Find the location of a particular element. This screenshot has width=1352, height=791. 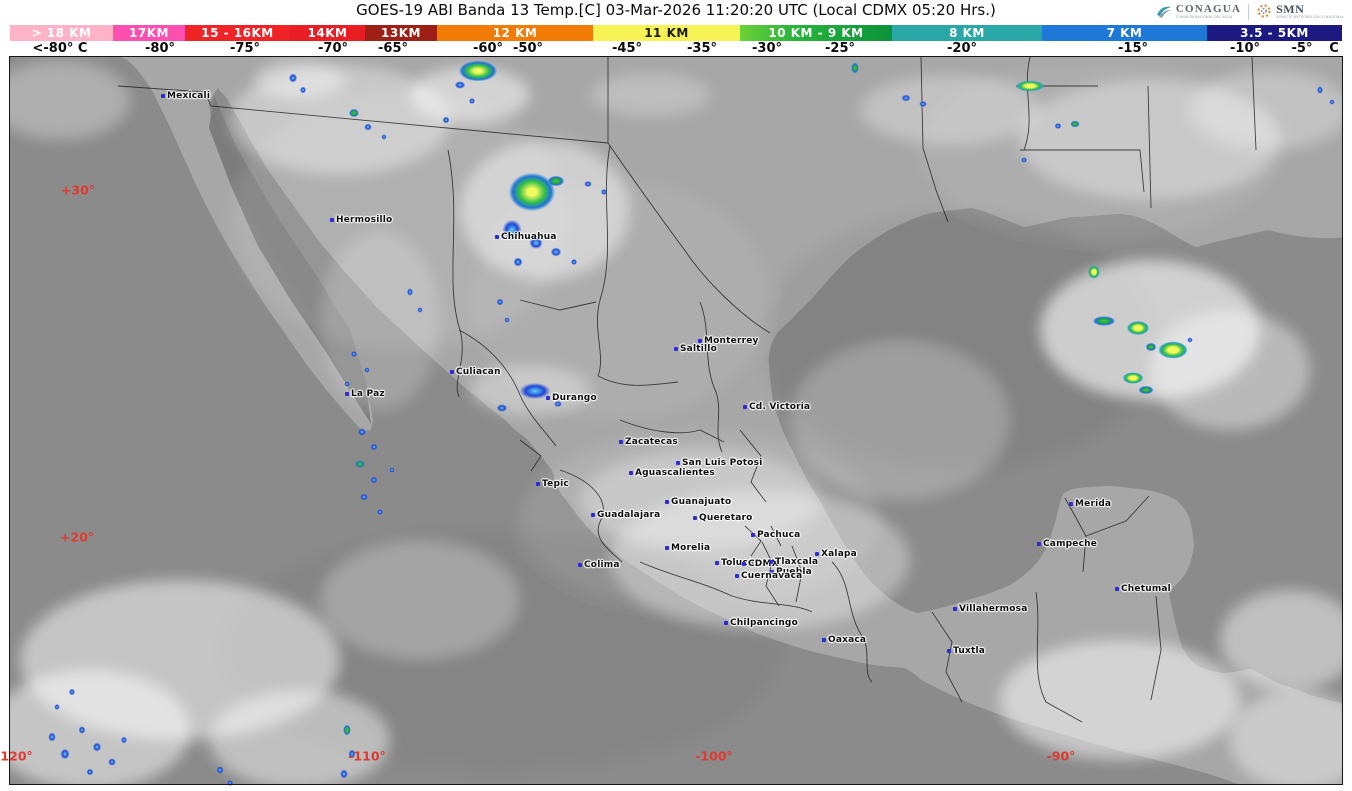

colorbar-segment-label: 7 KM is located at coordinates (1124, 33).